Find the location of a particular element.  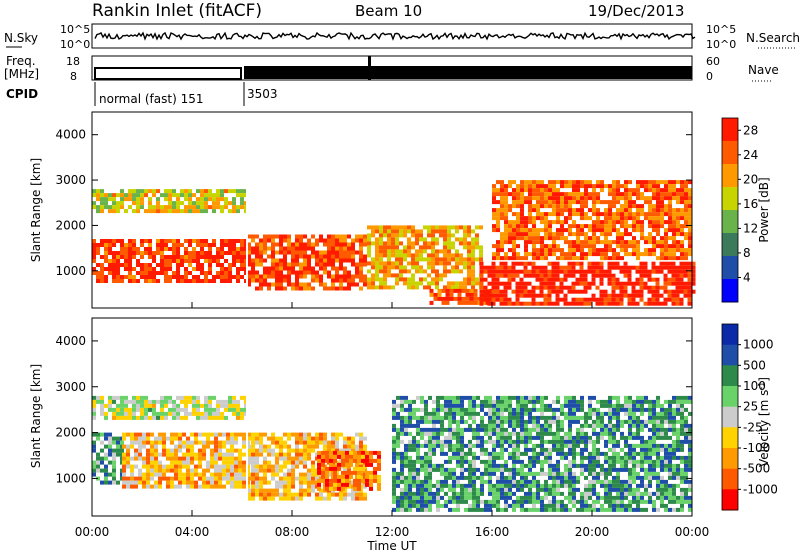

noise-right-tick-bottom: 10^0 is located at coordinates (721, 44).